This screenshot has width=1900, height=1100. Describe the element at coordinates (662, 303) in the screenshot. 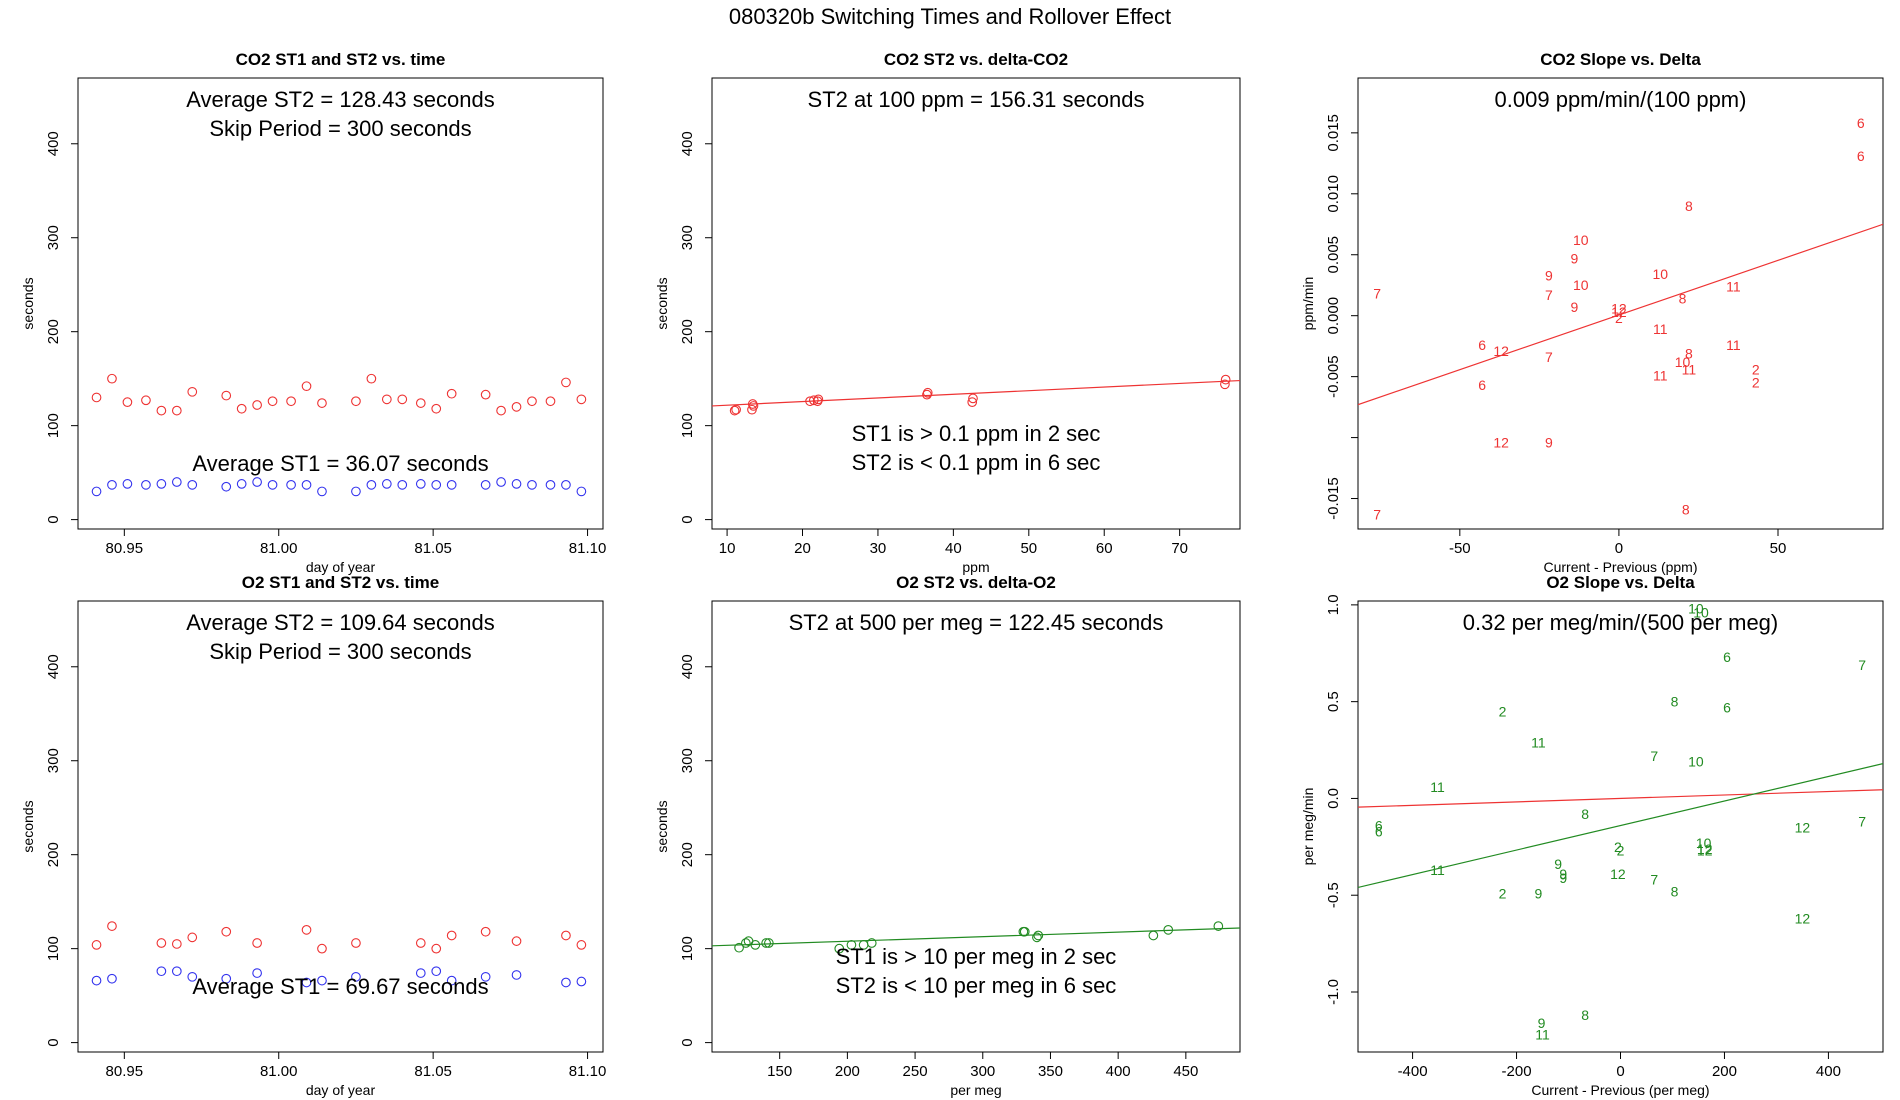

I see `y-axis-label: seconds` at that location.